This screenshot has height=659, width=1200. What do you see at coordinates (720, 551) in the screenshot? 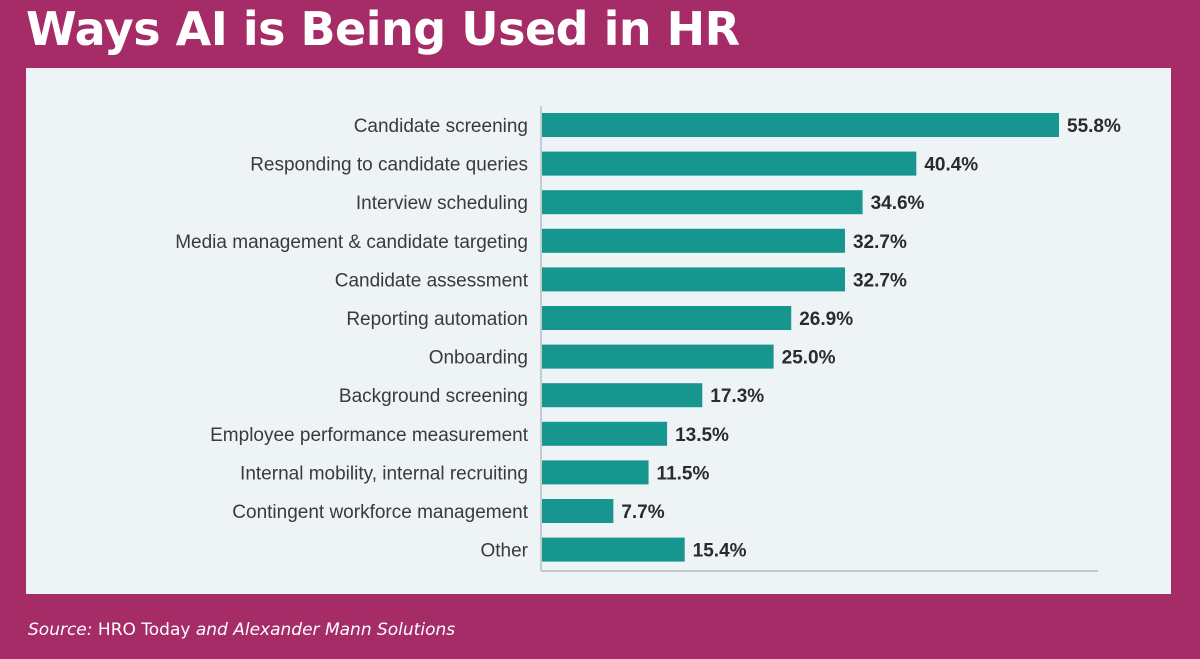
I see `value-label: 15.4%` at bounding box center [720, 551].